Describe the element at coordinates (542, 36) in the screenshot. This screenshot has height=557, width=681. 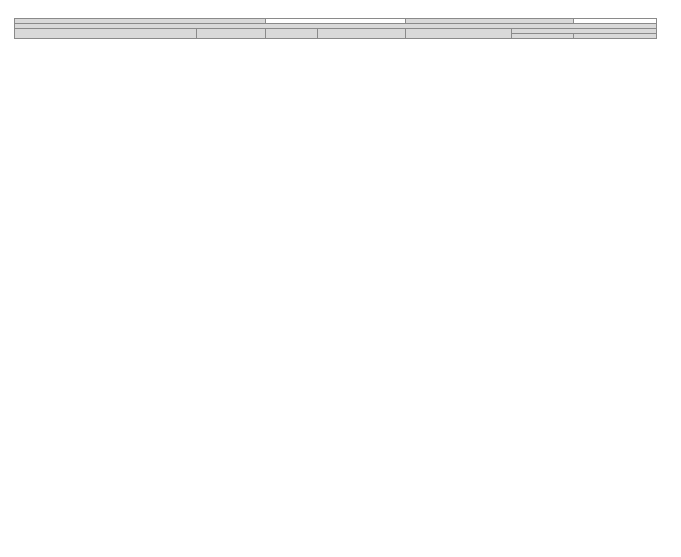
I see `col-header-pledge-status` at that location.